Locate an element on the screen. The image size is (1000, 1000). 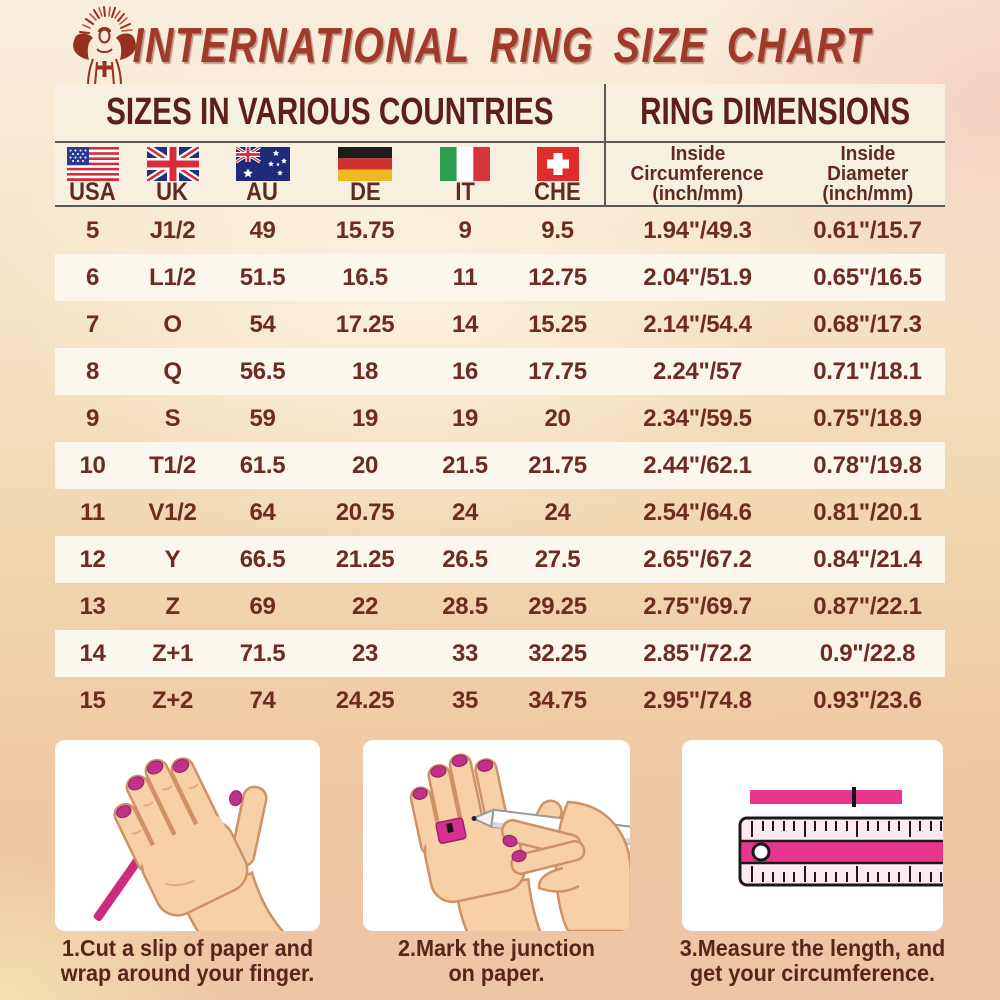
table-cell: 54 is located at coordinates (262, 324).